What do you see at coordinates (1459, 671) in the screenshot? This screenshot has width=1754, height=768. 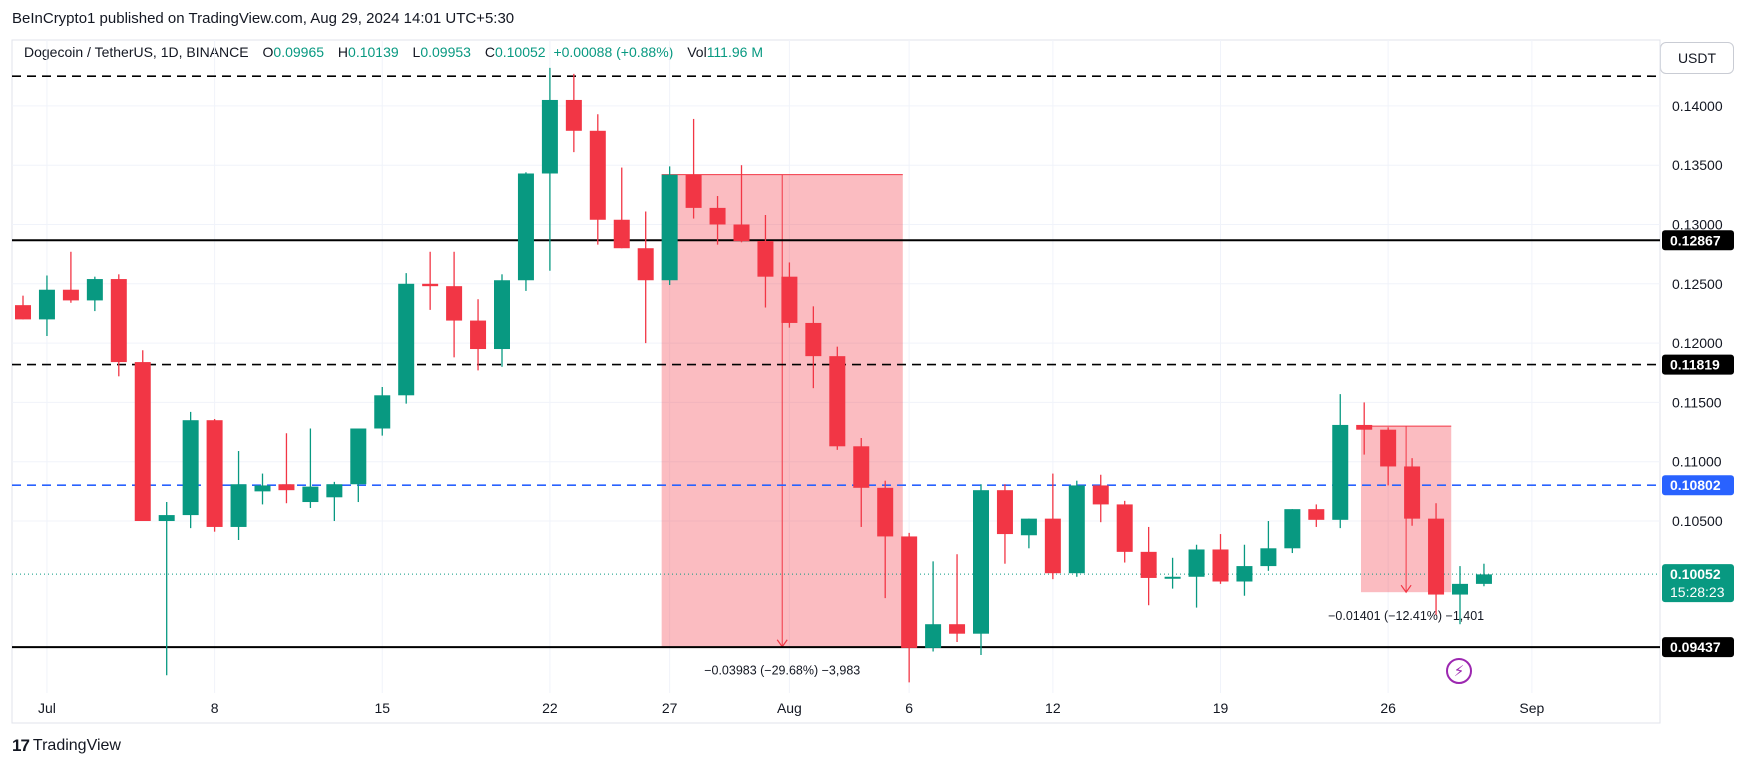 I see `lightning-icon: ⚡` at bounding box center [1459, 671].